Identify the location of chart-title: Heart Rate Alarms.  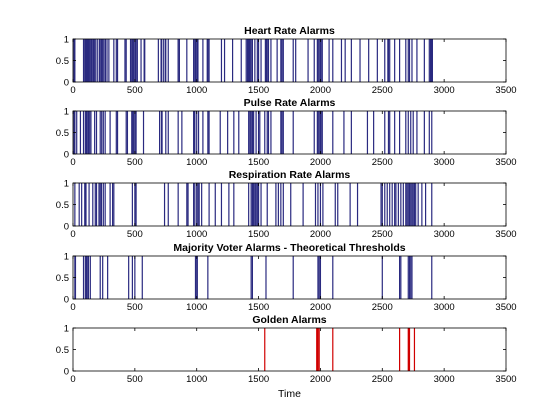
(289, 31).